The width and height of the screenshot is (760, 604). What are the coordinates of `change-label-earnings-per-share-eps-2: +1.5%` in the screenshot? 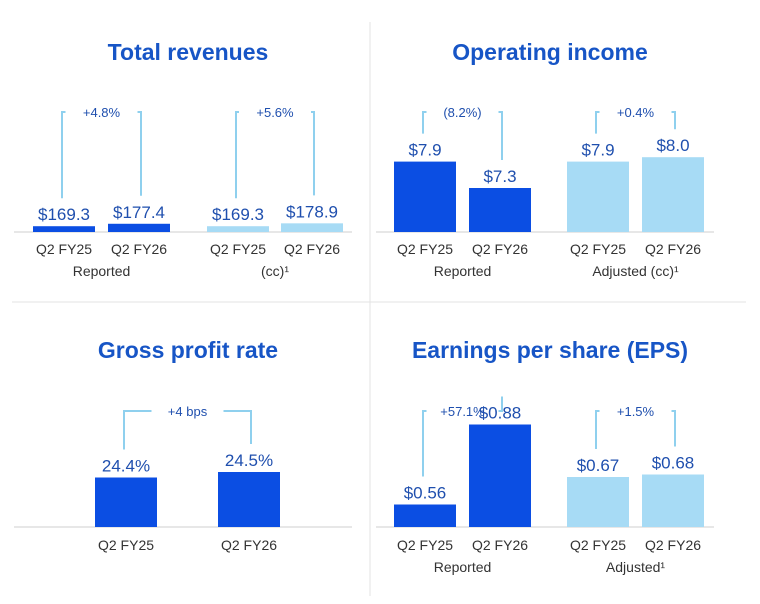 It's located at (636, 411).